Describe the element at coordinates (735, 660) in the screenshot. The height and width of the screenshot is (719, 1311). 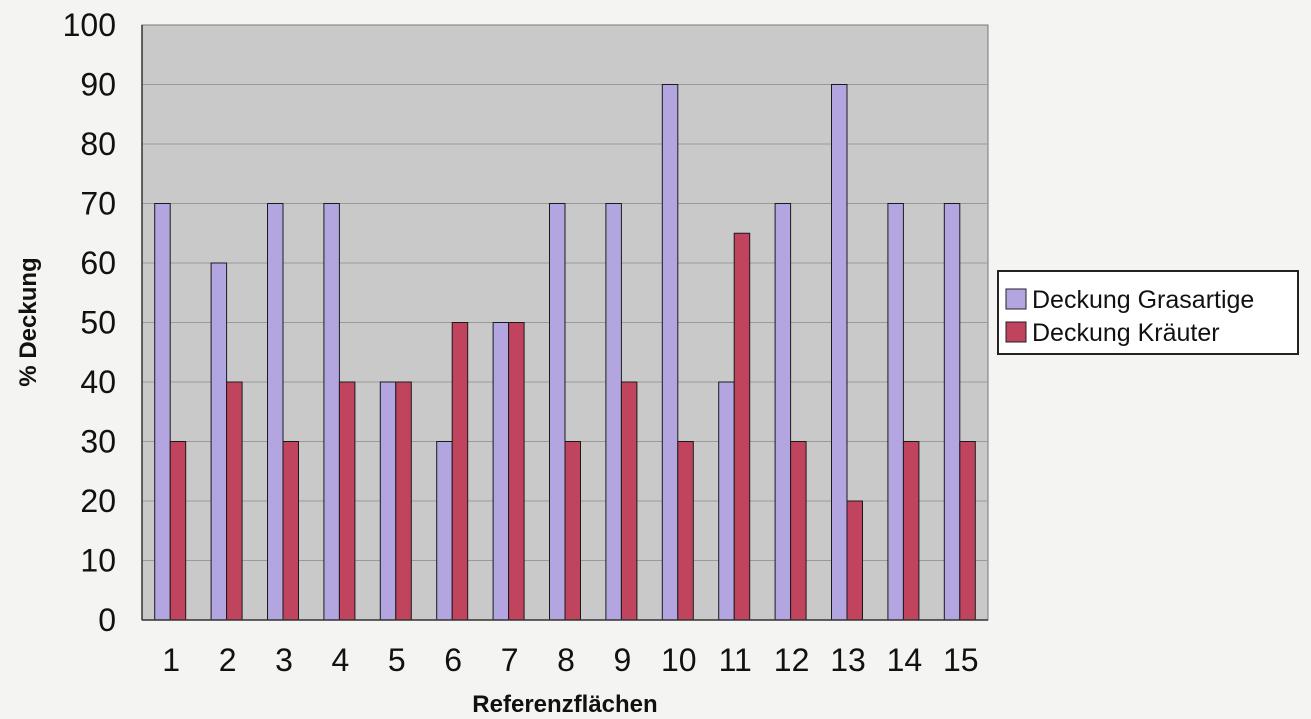
I see `x-tick-label: 11` at that location.